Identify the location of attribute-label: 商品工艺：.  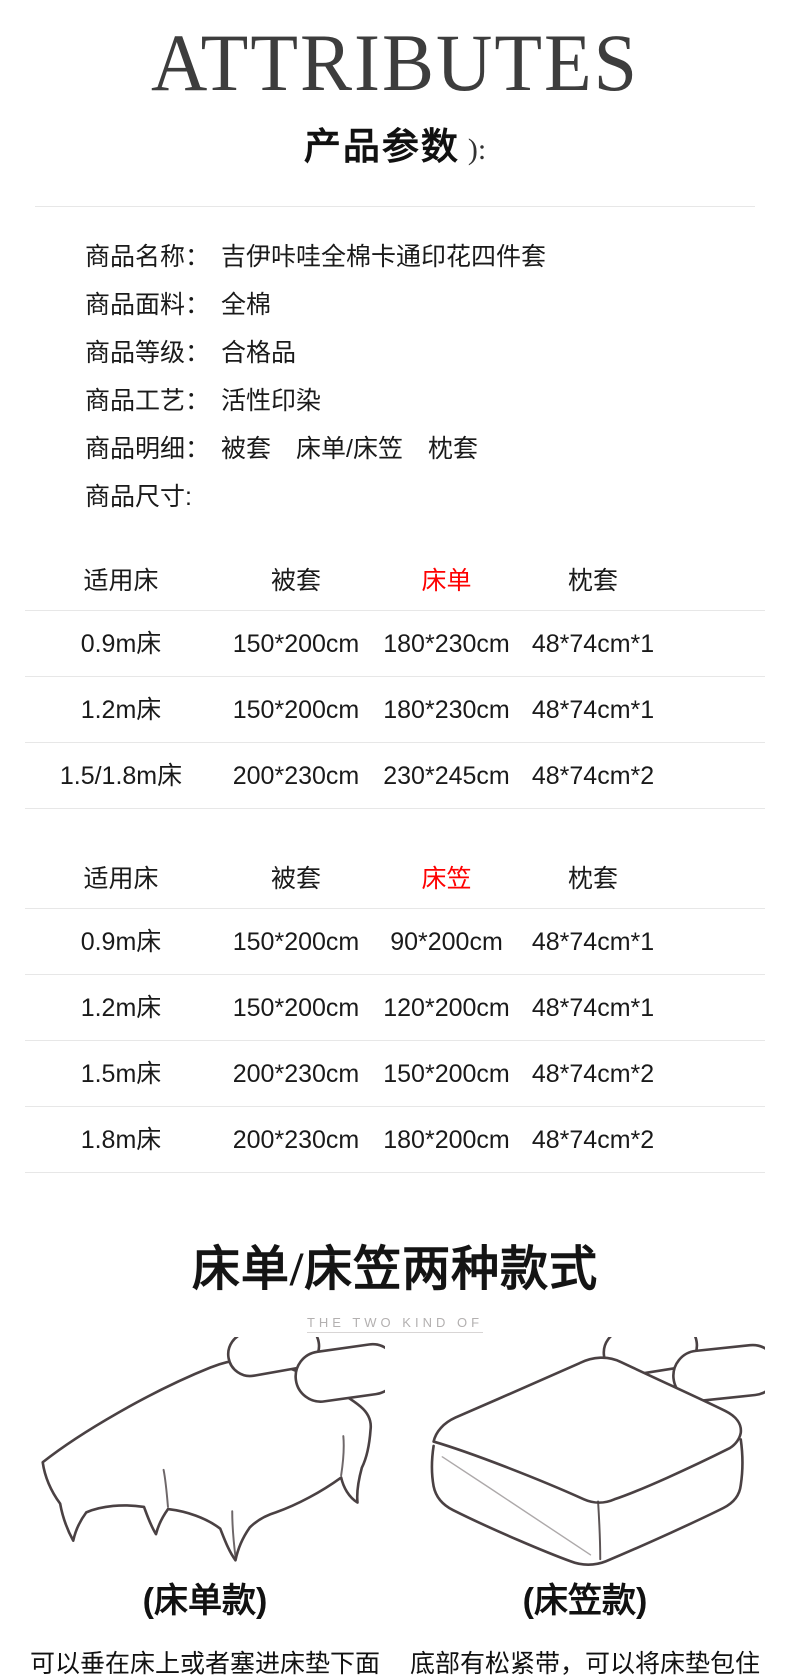
(148, 400).